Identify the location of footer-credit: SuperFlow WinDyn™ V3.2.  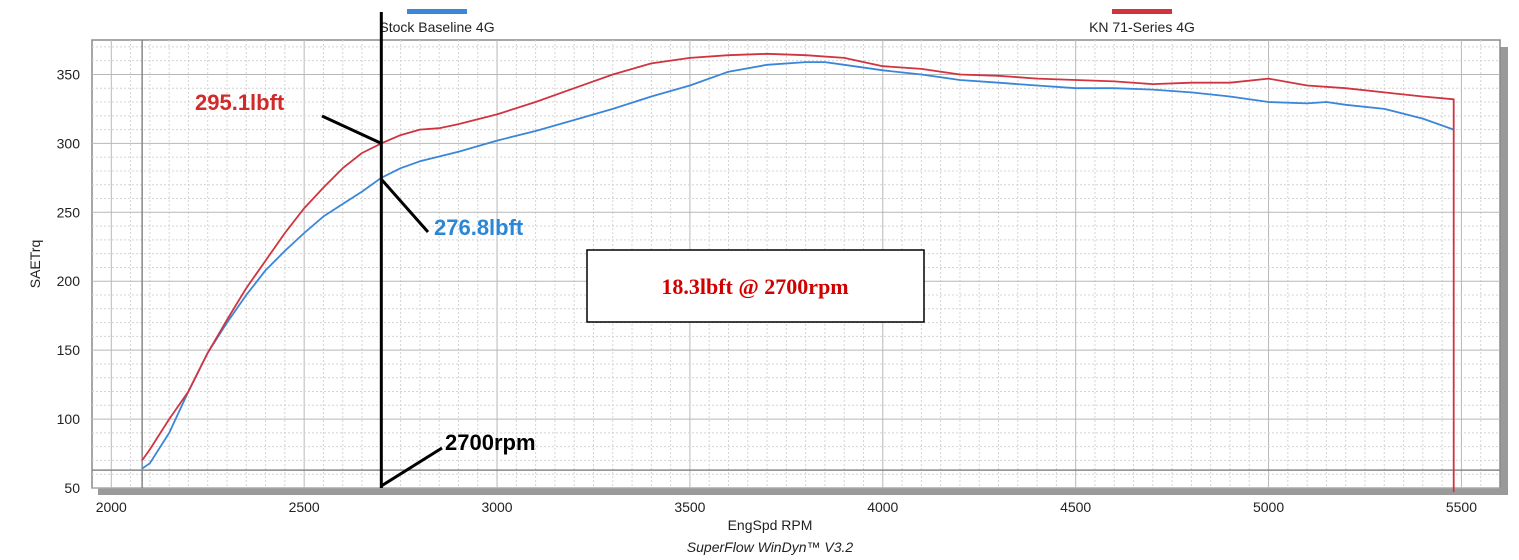
(770, 547).